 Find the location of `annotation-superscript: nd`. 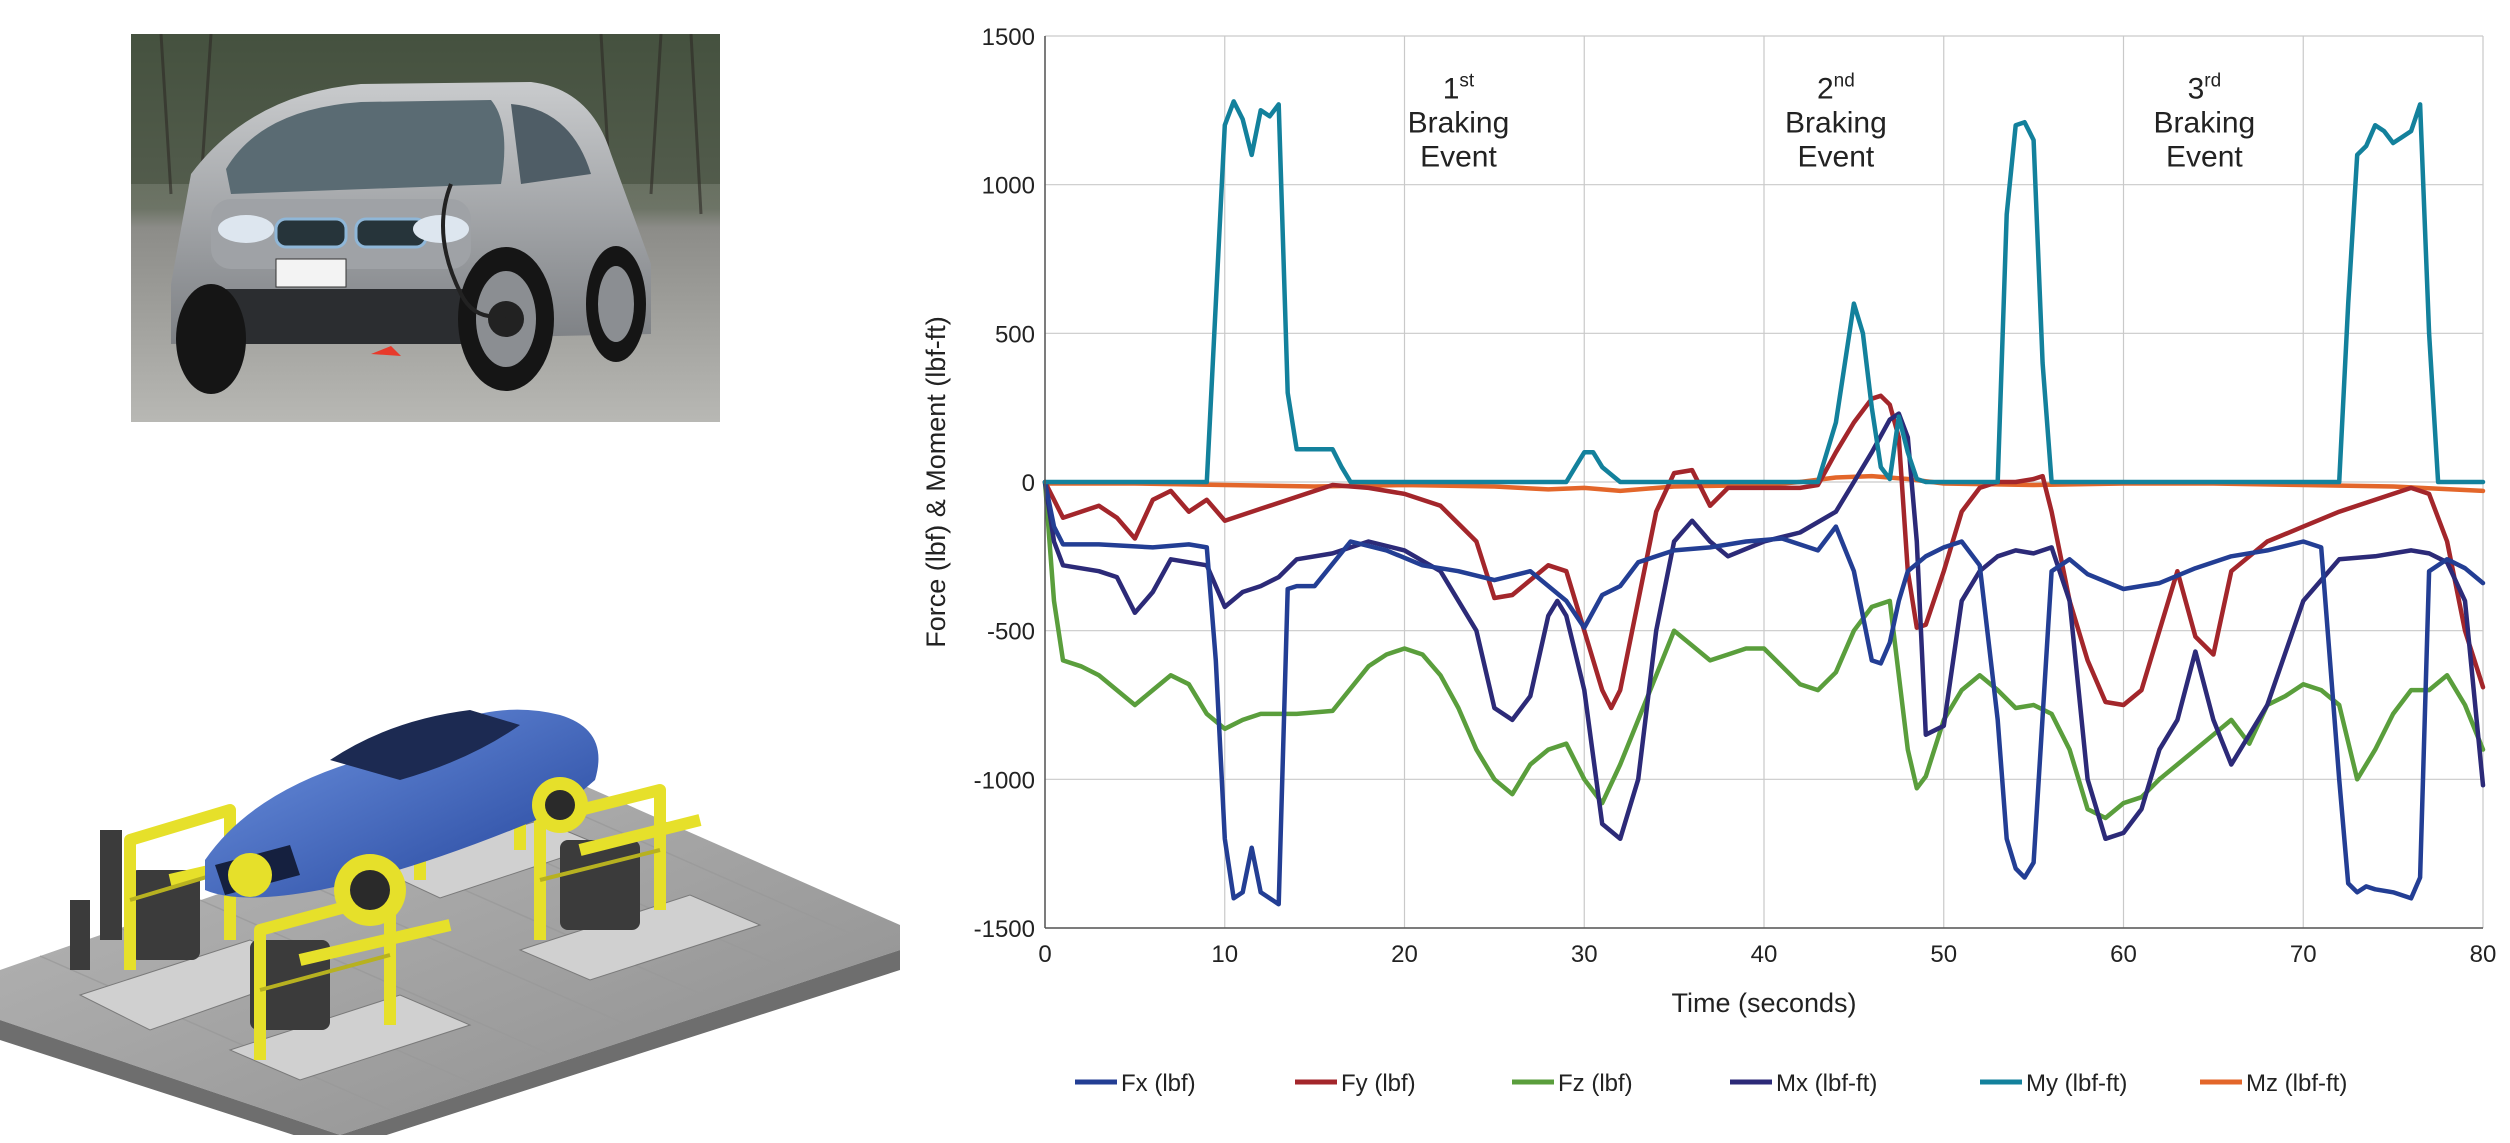

annotation-superscript: nd is located at coordinates (1844, 80).